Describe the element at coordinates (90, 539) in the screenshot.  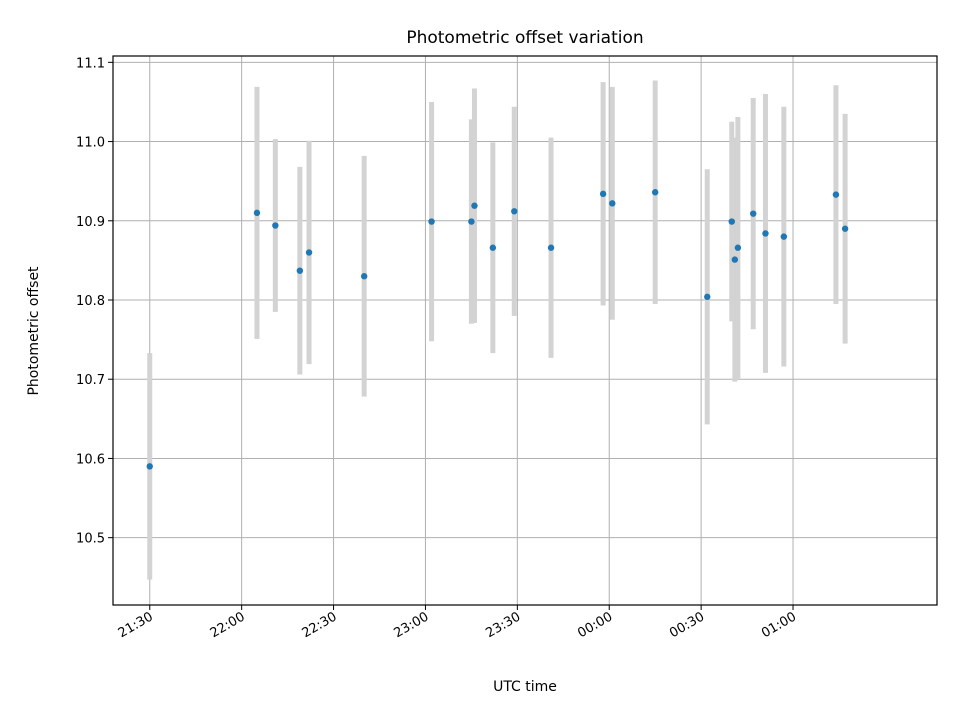
I see `y-tick-label: 10.5` at that location.